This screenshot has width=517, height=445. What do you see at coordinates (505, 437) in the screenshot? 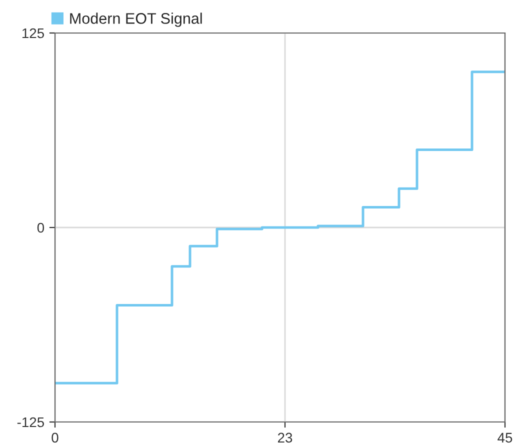
I see `x-tick-label: 45` at bounding box center [505, 437].